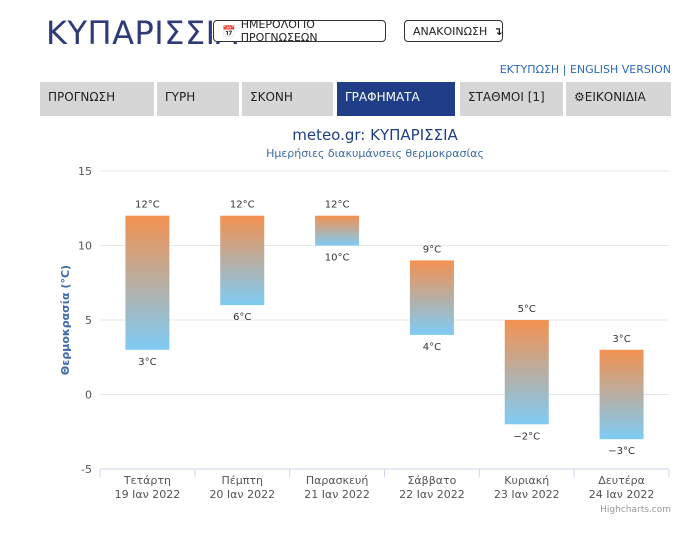 This screenshot has width=693, height=537. I want to click on tab-widgets-label: ΕΙΚΟΝΙΔΙΑ, so click(615, 97).